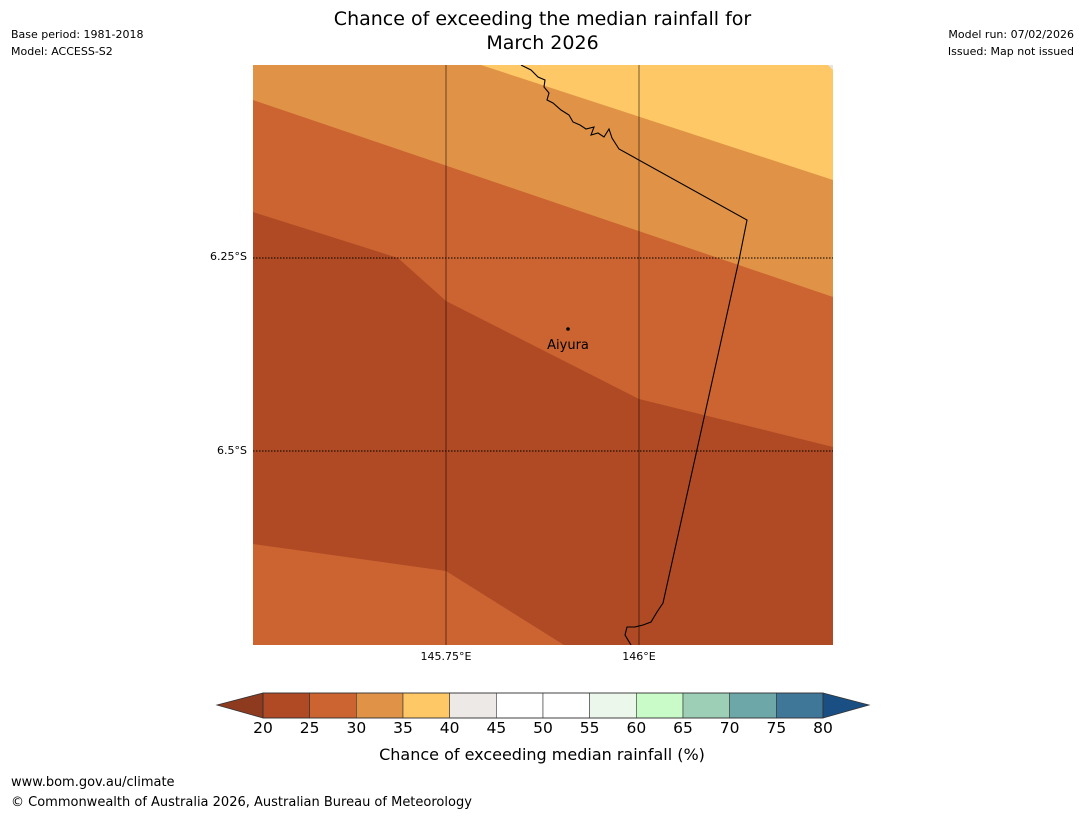 The width and height of the screenshot is (1085, 816). Describe the element at coordinates (636, 728) in the screenshot. I see `colorbar-tick-label: 60` at that location.